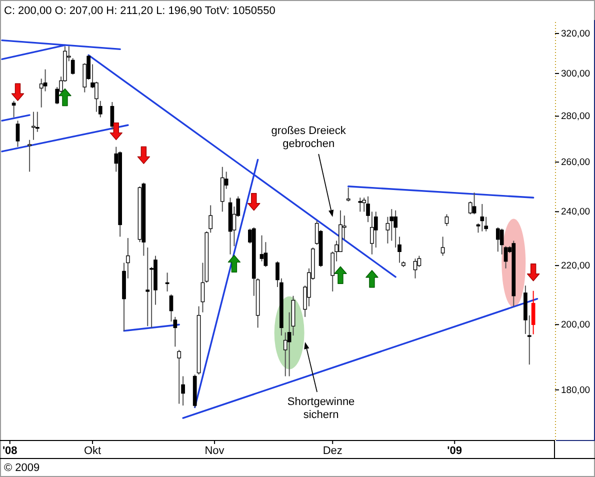 The height and width of the screenshot is (477, 595). What do you see at coordinates (332, 451) in the screenshot?
I see `x-tick-label: Dez` at bounding box center [332, 451].